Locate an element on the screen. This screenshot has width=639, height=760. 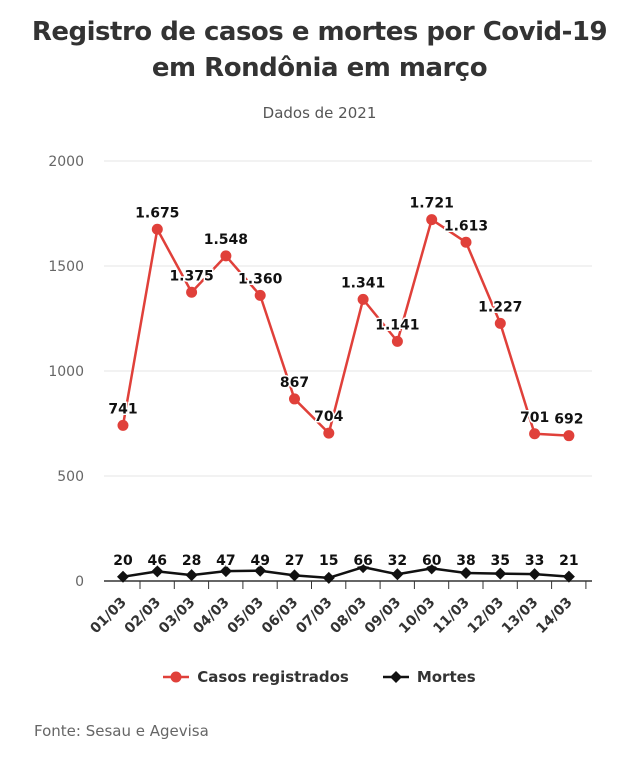
diamond-marker-icon is located at coordinates (395, 677).